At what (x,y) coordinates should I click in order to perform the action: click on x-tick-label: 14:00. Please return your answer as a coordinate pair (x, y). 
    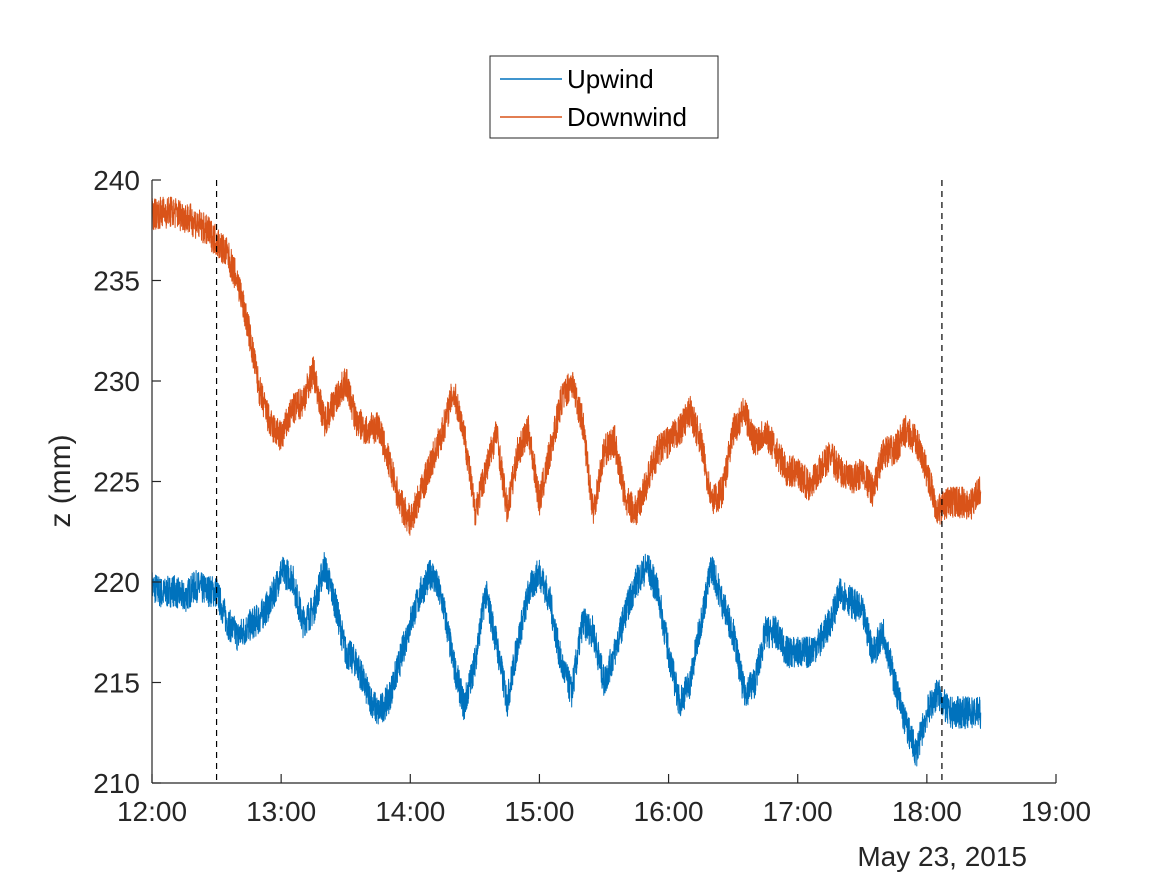
    Looking at the image, I should click on (410, 811).